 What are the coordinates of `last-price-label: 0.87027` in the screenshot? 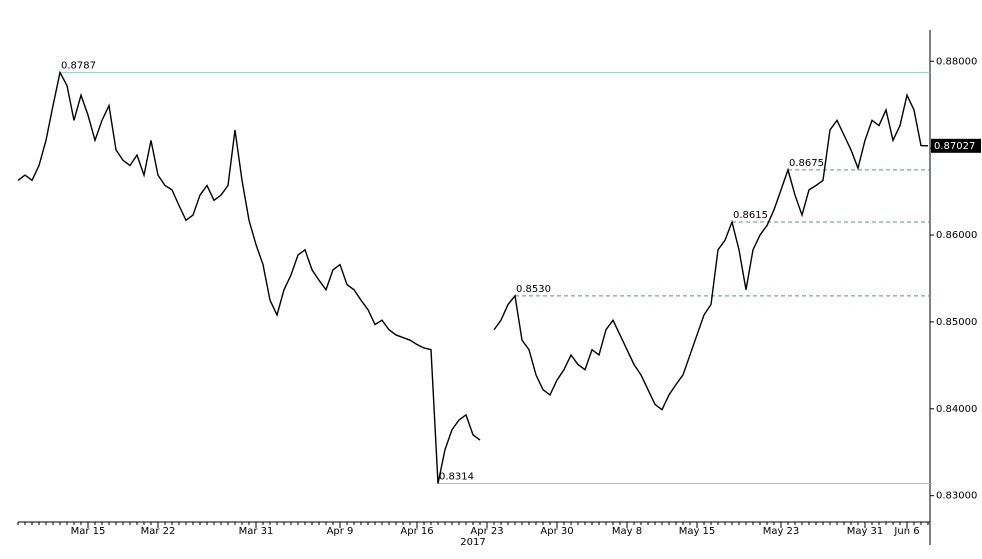 It's located at (954, 146).